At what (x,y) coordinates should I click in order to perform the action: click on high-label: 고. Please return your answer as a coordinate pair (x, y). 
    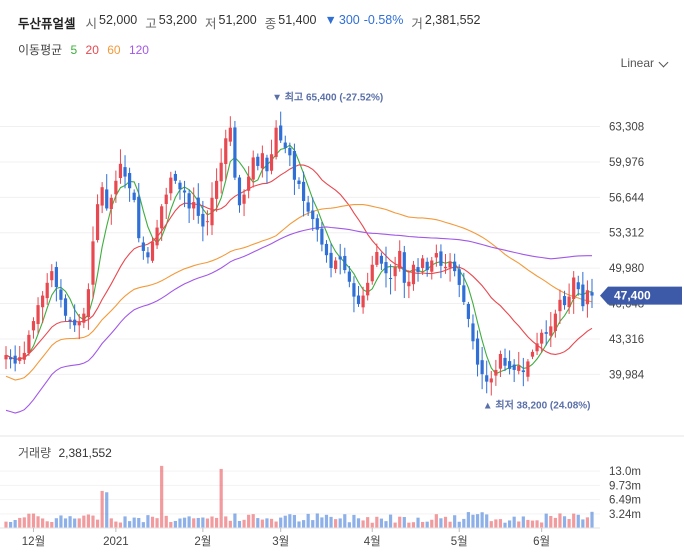
    Looking at the image, I should click on (151, 24).